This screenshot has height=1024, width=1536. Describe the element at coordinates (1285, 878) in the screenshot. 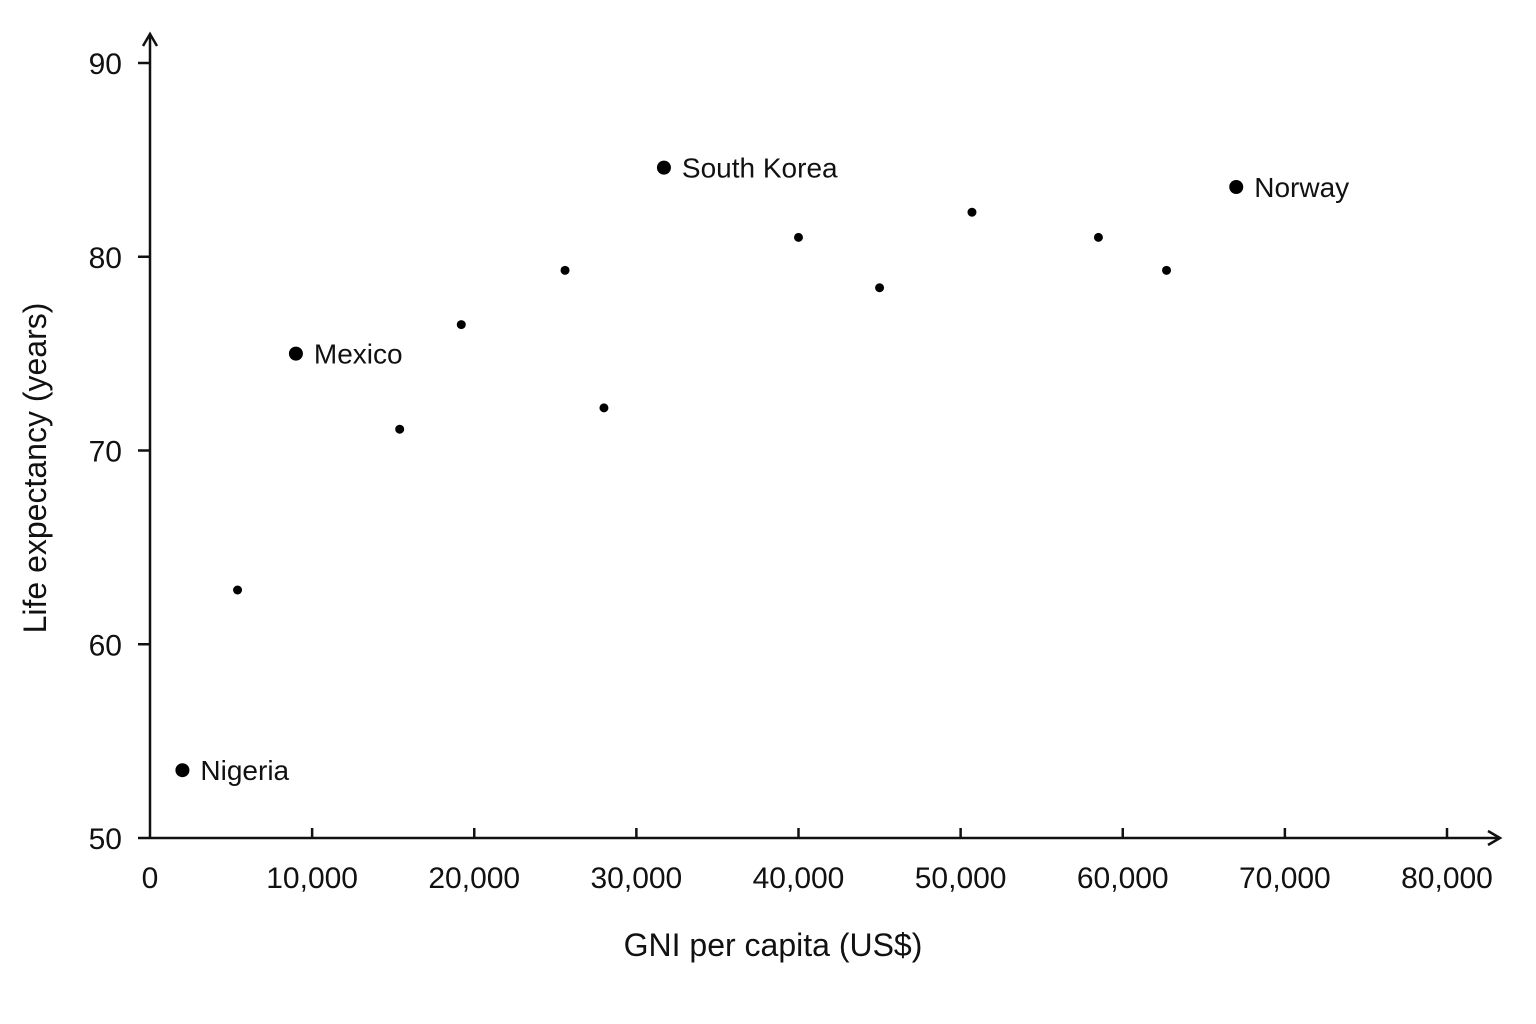

I see `x-tick-label: 70,000` at that location.